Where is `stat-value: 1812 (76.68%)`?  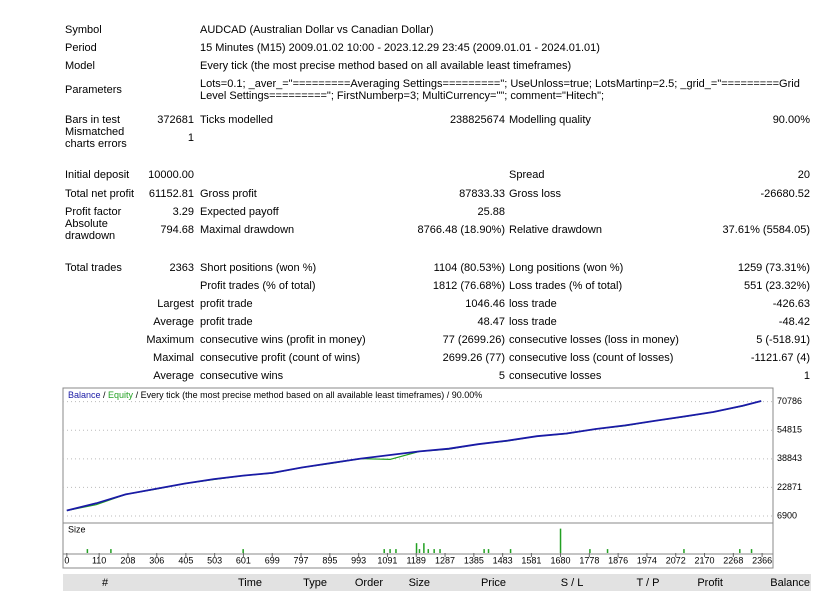 stat-value: 1812 (76.68%) is located at coordinates (468, 286).